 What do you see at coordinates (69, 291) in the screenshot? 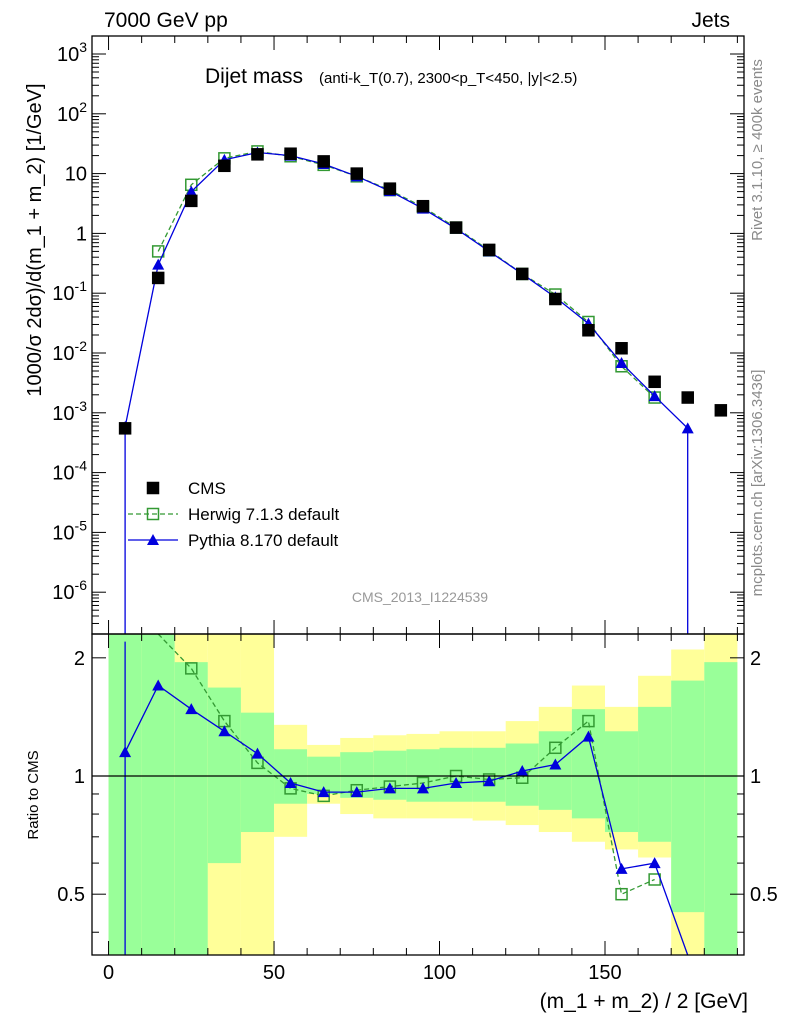
I see `main-ytick-label: 10⁻¹` at bounding box center [69, 291].